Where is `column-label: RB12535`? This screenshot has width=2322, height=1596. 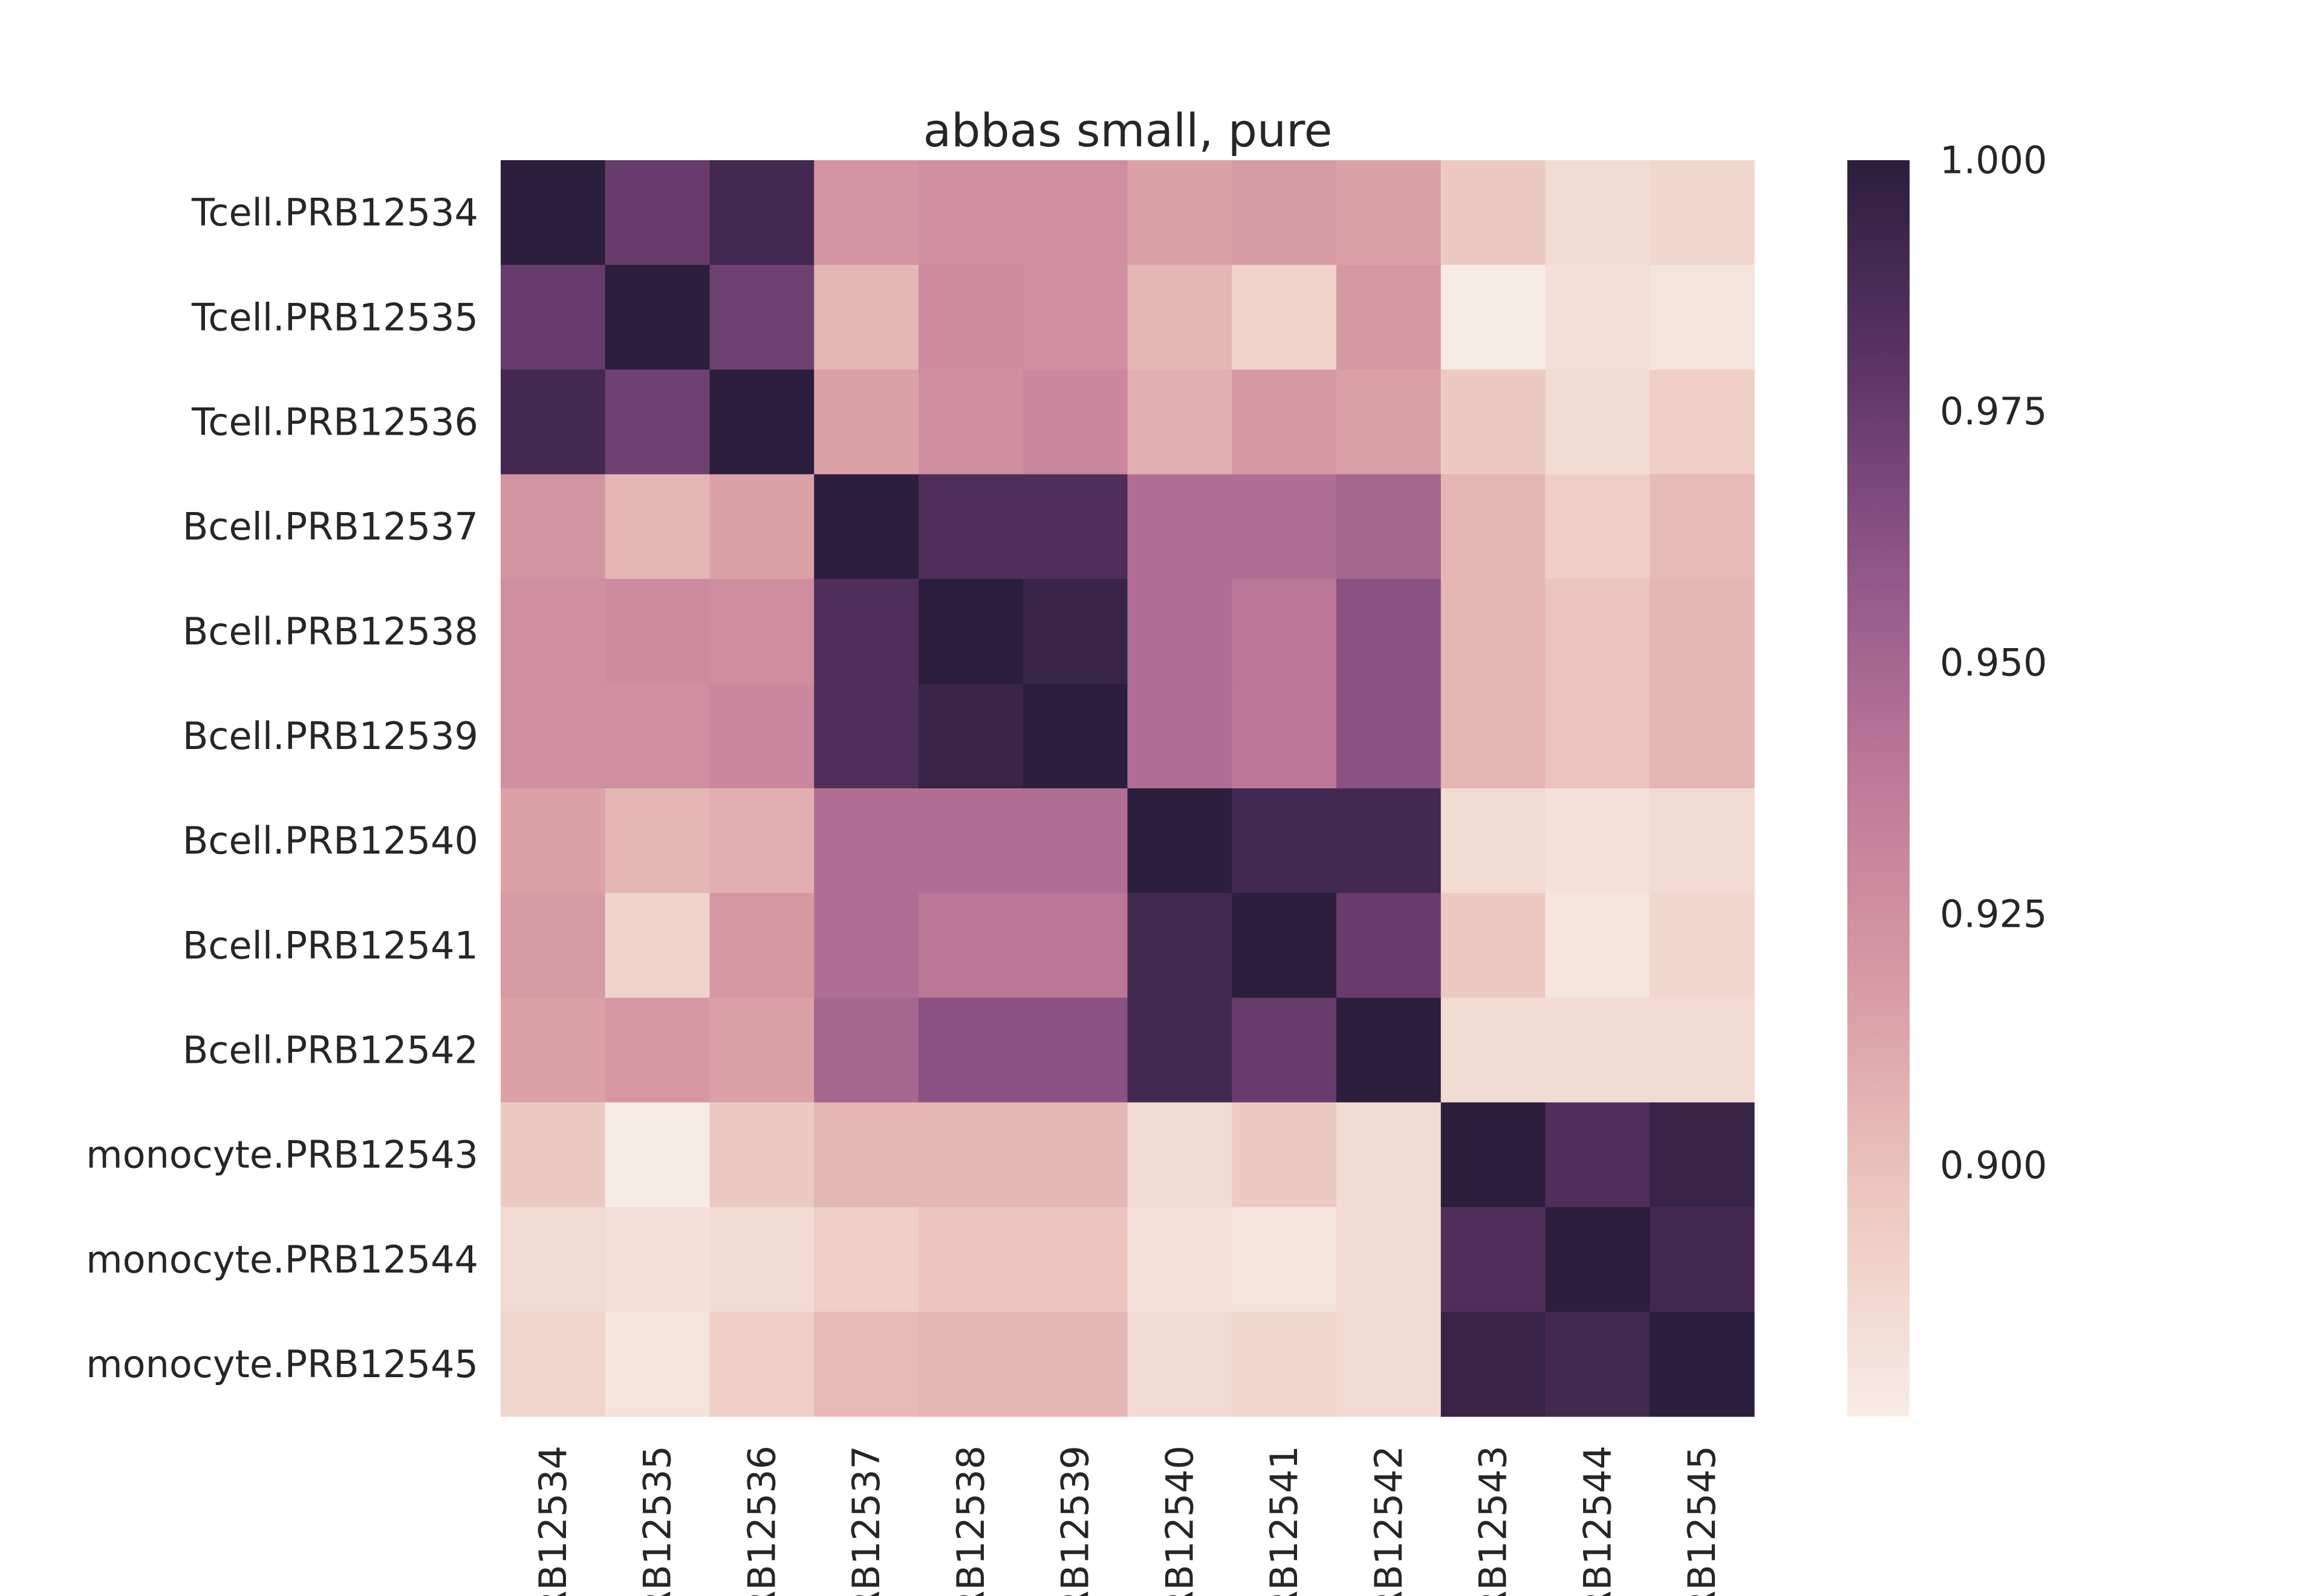
column-label: RB12535 is located at coordinates (658, 1520).